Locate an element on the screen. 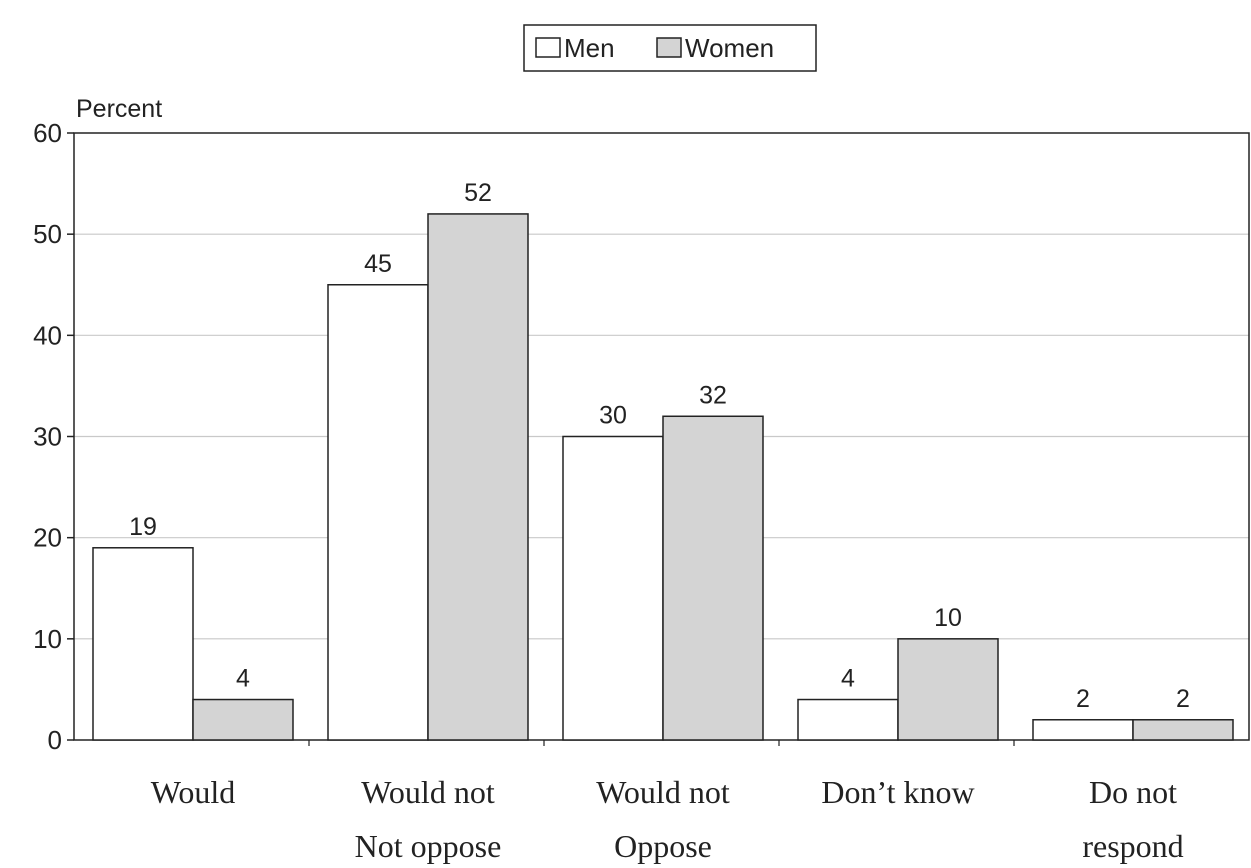 Image resolution: width=1251 pixels, height=868 pixels. legend-swatch-men is located at coordinates (548, 47).